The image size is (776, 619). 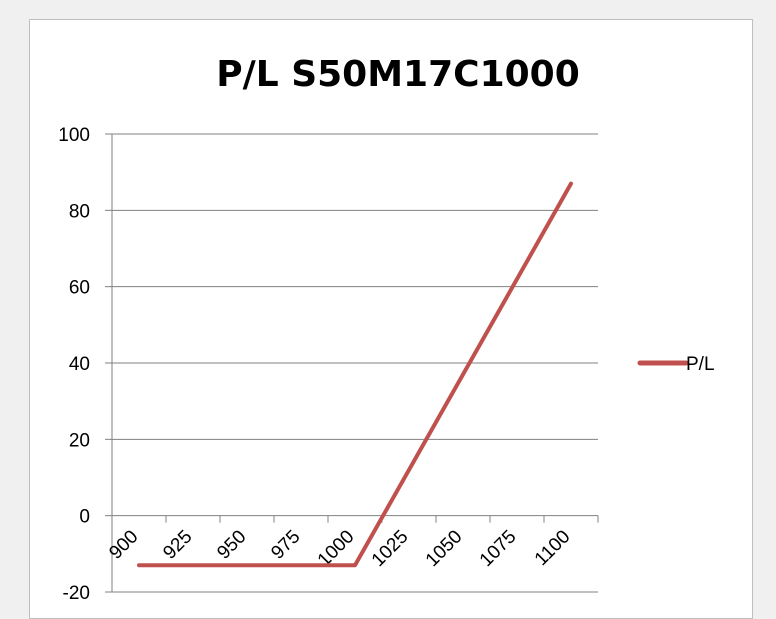 I want to click on y-tick-label: 20, so click(x=79, y=440).